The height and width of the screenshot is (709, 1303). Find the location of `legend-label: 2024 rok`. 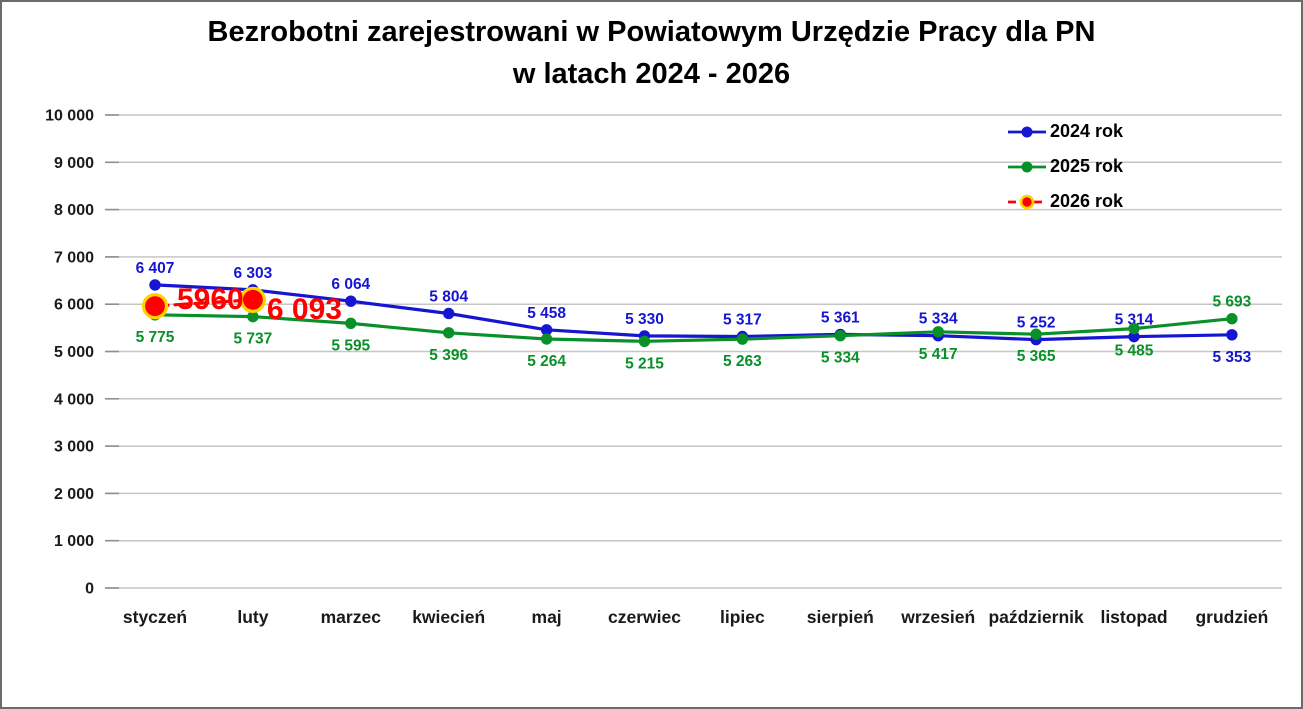

legend-label: 2024 rok is located at coordinates (1087, 131).